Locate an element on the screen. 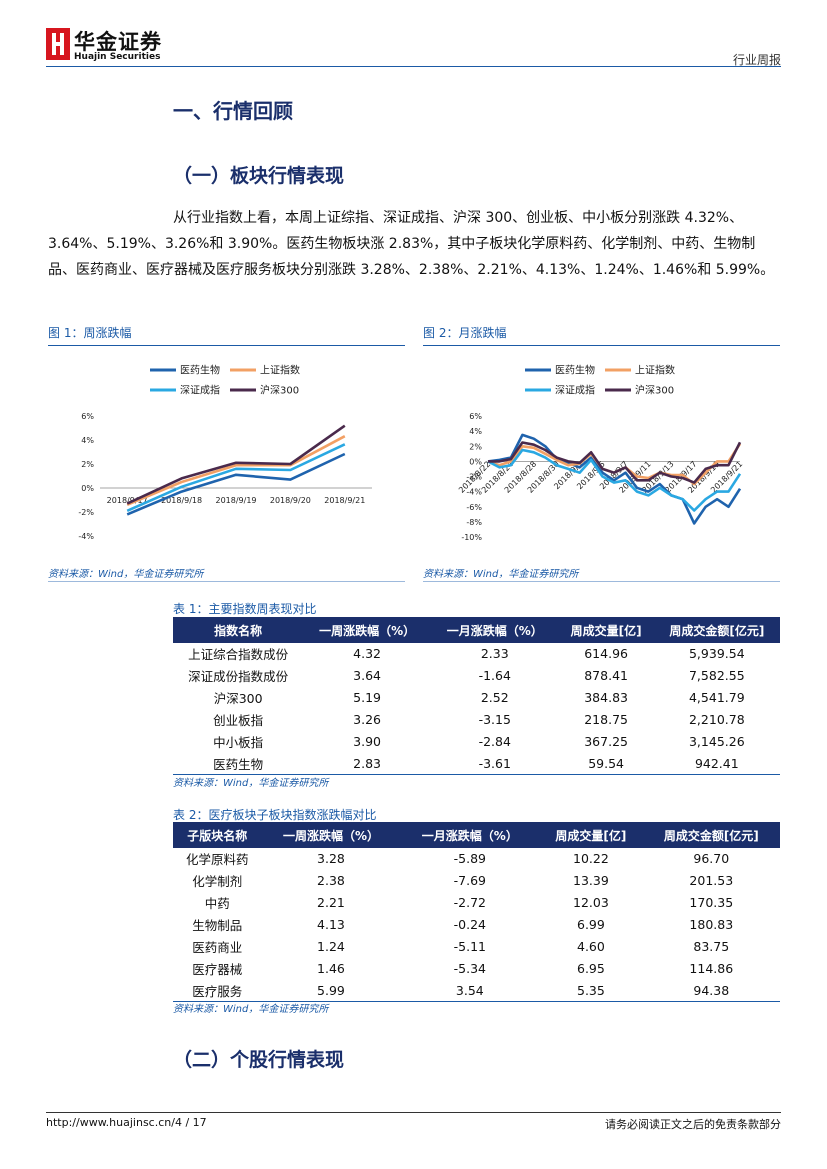 Image resolution: width=827 pixels, height=1169 pixels. table-cell: 878.41 is located at coordinates (606, 676).